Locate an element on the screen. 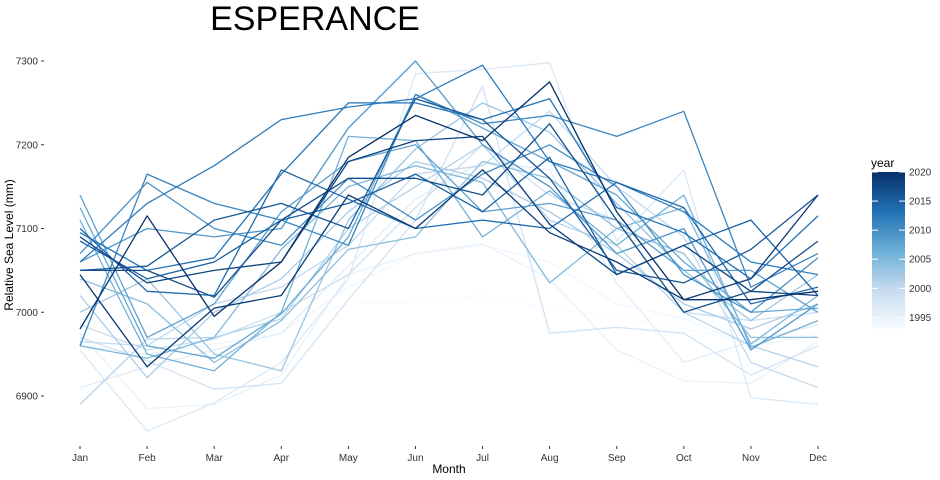 The height and width of the screenshot is (480, 940). legend-tick-label: 2015 is located at coordinates (920, 202).